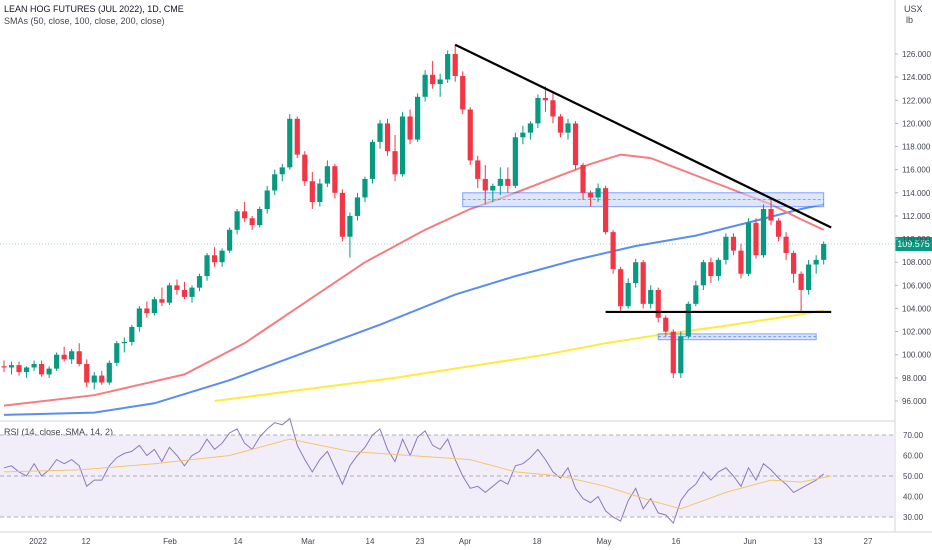  I want to click on price-tick-label: 96.000, so click(914, 401).